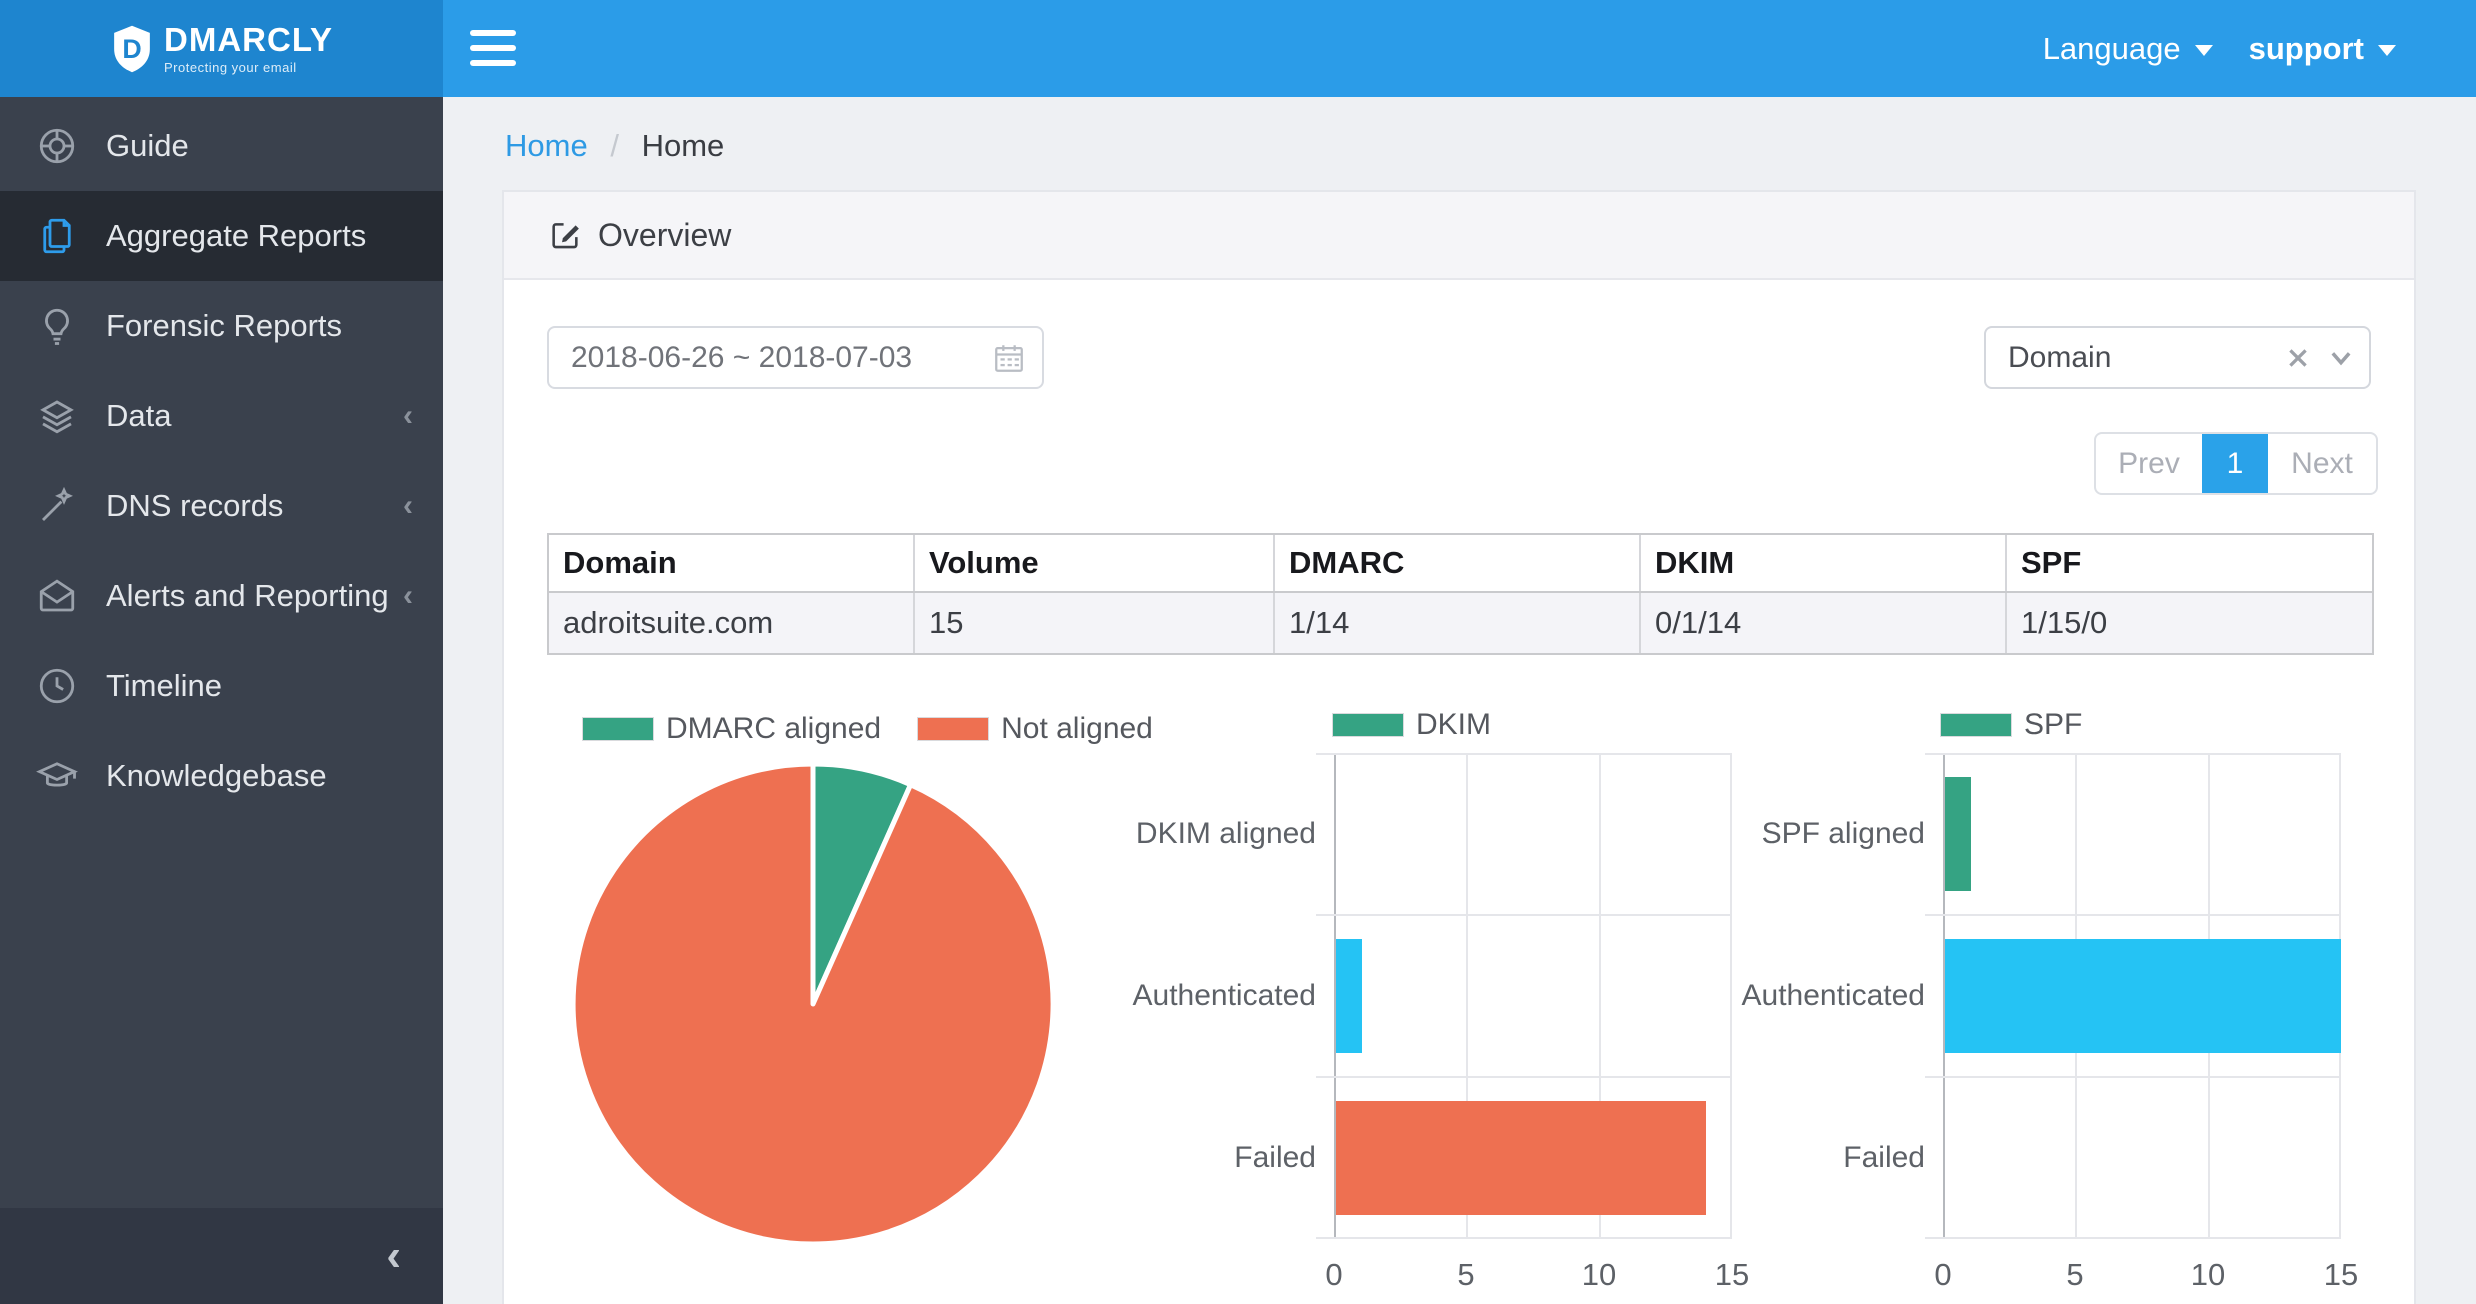 The image size is (2476, 1304). What do you see at coordinates (1958, 834) in the screenshot?
I see `bar-spf-aligned` at bounding box center [1958, 834].